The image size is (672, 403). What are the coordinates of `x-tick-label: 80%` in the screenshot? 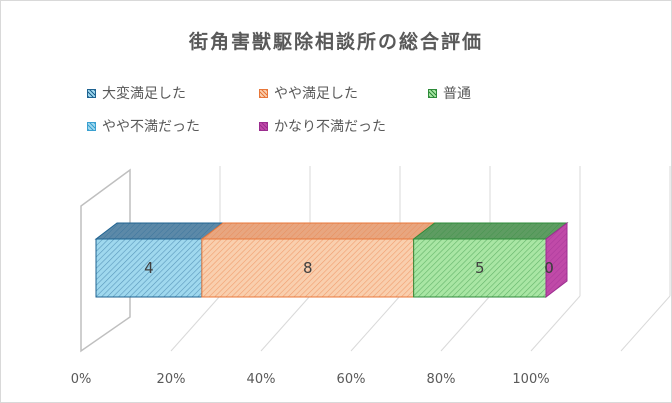 It's located at (441, 379).